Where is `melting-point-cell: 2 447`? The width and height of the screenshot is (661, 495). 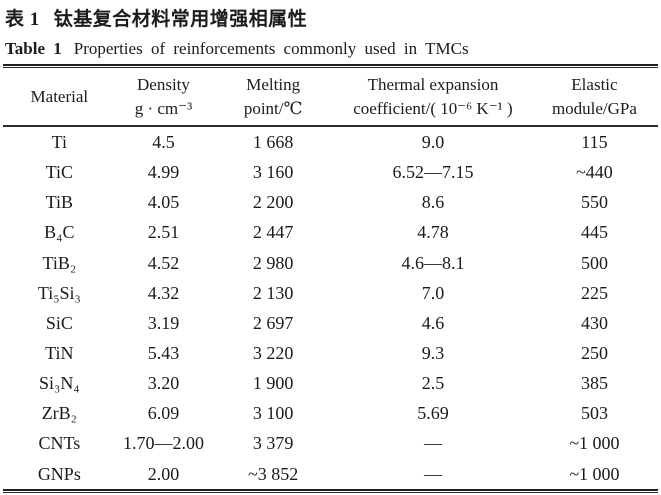
melting-point-cell: 2 447 is located at coordinates (273, 232).